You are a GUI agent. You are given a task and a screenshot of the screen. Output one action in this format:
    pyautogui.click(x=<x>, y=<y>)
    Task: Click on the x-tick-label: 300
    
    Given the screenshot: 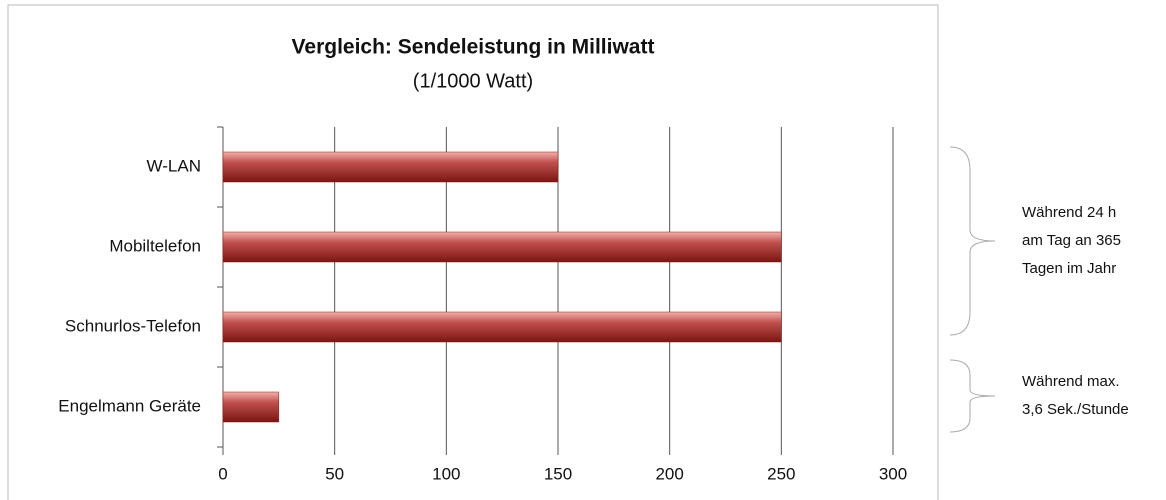 What is the action you would take?
    pyautogui.click(x=893, y=473)
    